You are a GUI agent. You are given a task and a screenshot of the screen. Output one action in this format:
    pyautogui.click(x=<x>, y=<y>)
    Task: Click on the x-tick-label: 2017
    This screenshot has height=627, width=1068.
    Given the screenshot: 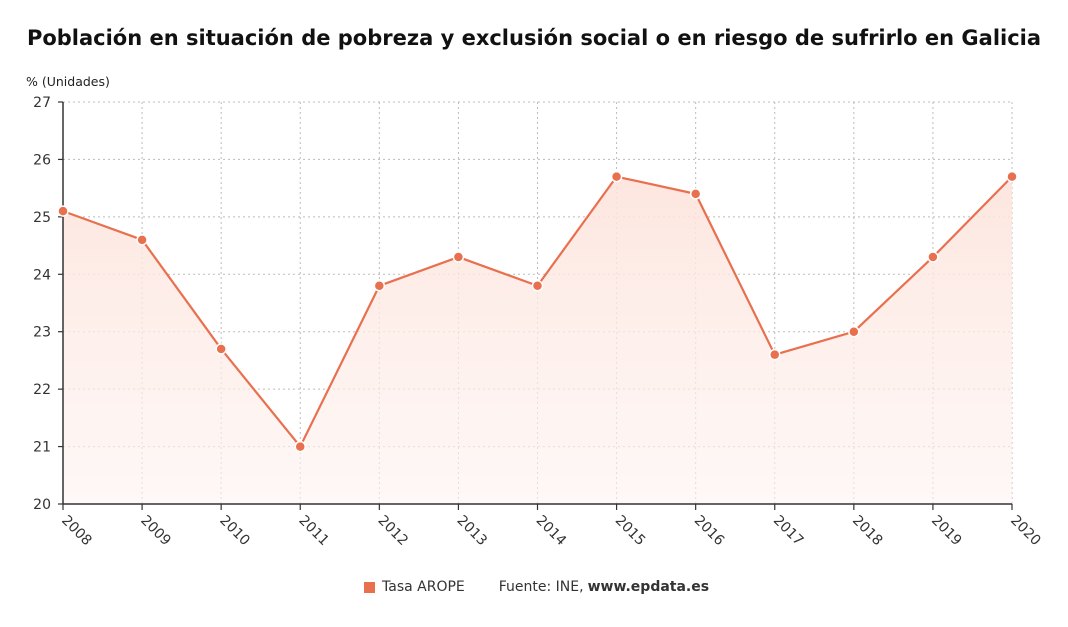 What is the action you would take?
    pyautogui.click(x=788, y=531)
    